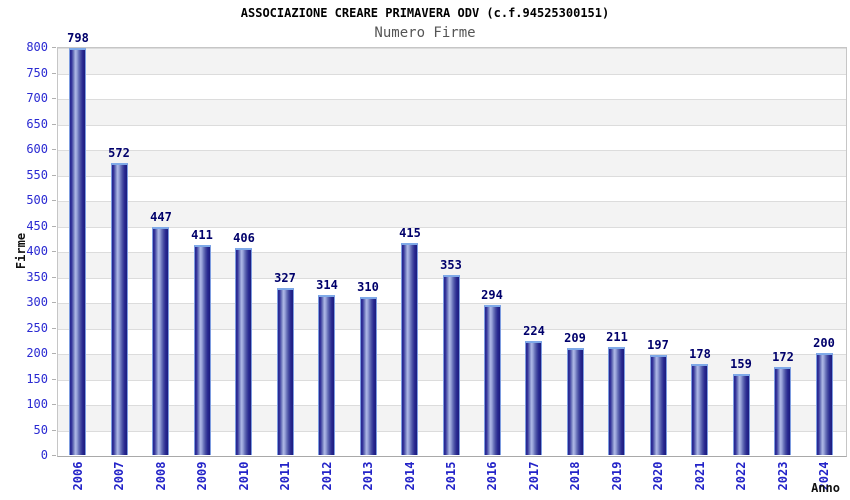 The image size is (850, 500). I want to click on x-tick-label: 2014, so click(410, 476).